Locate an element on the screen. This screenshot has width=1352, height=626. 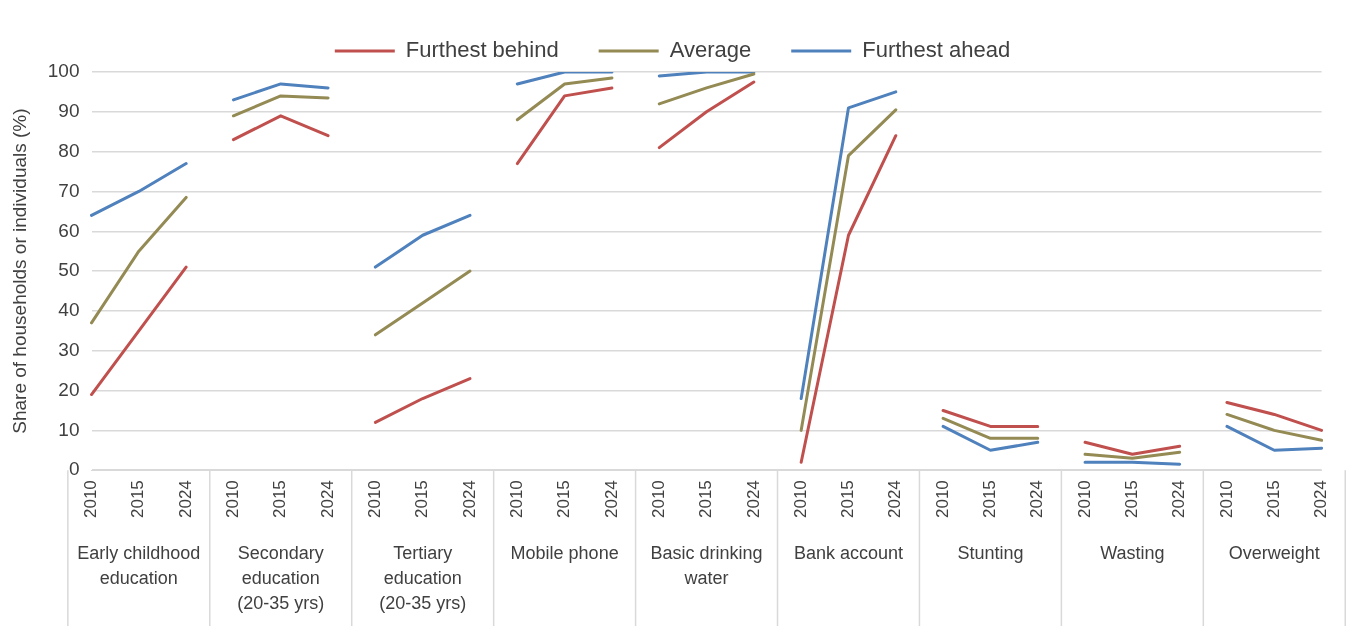
y-tick-label: 60 is located at coordinates (69, 230).